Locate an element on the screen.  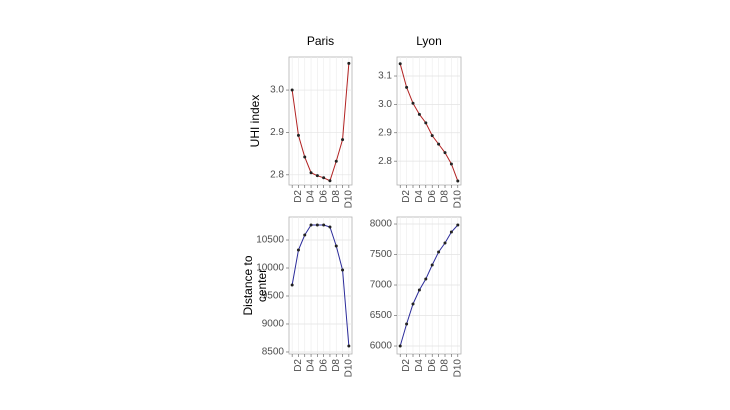
y-tick-label: 10500 is located at coordinates (270, 240).